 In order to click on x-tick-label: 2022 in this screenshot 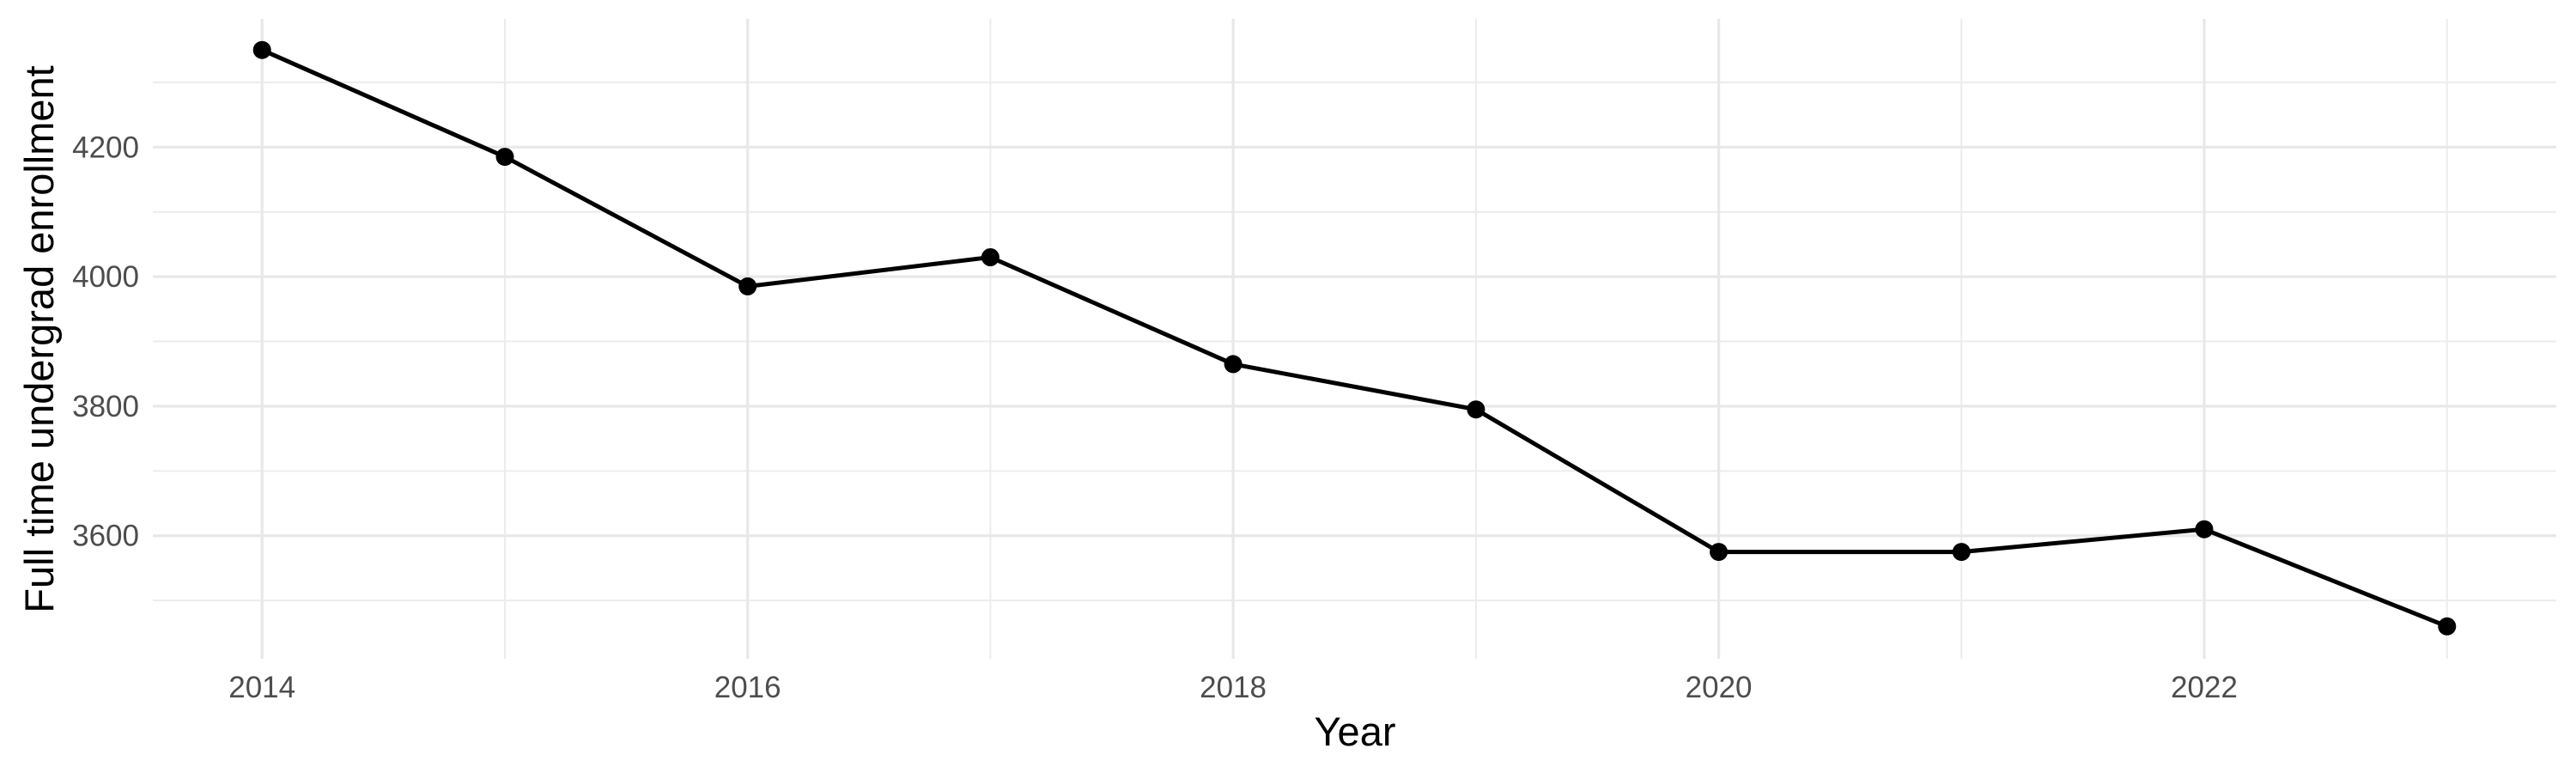, I will do `click(2204, 687)`.